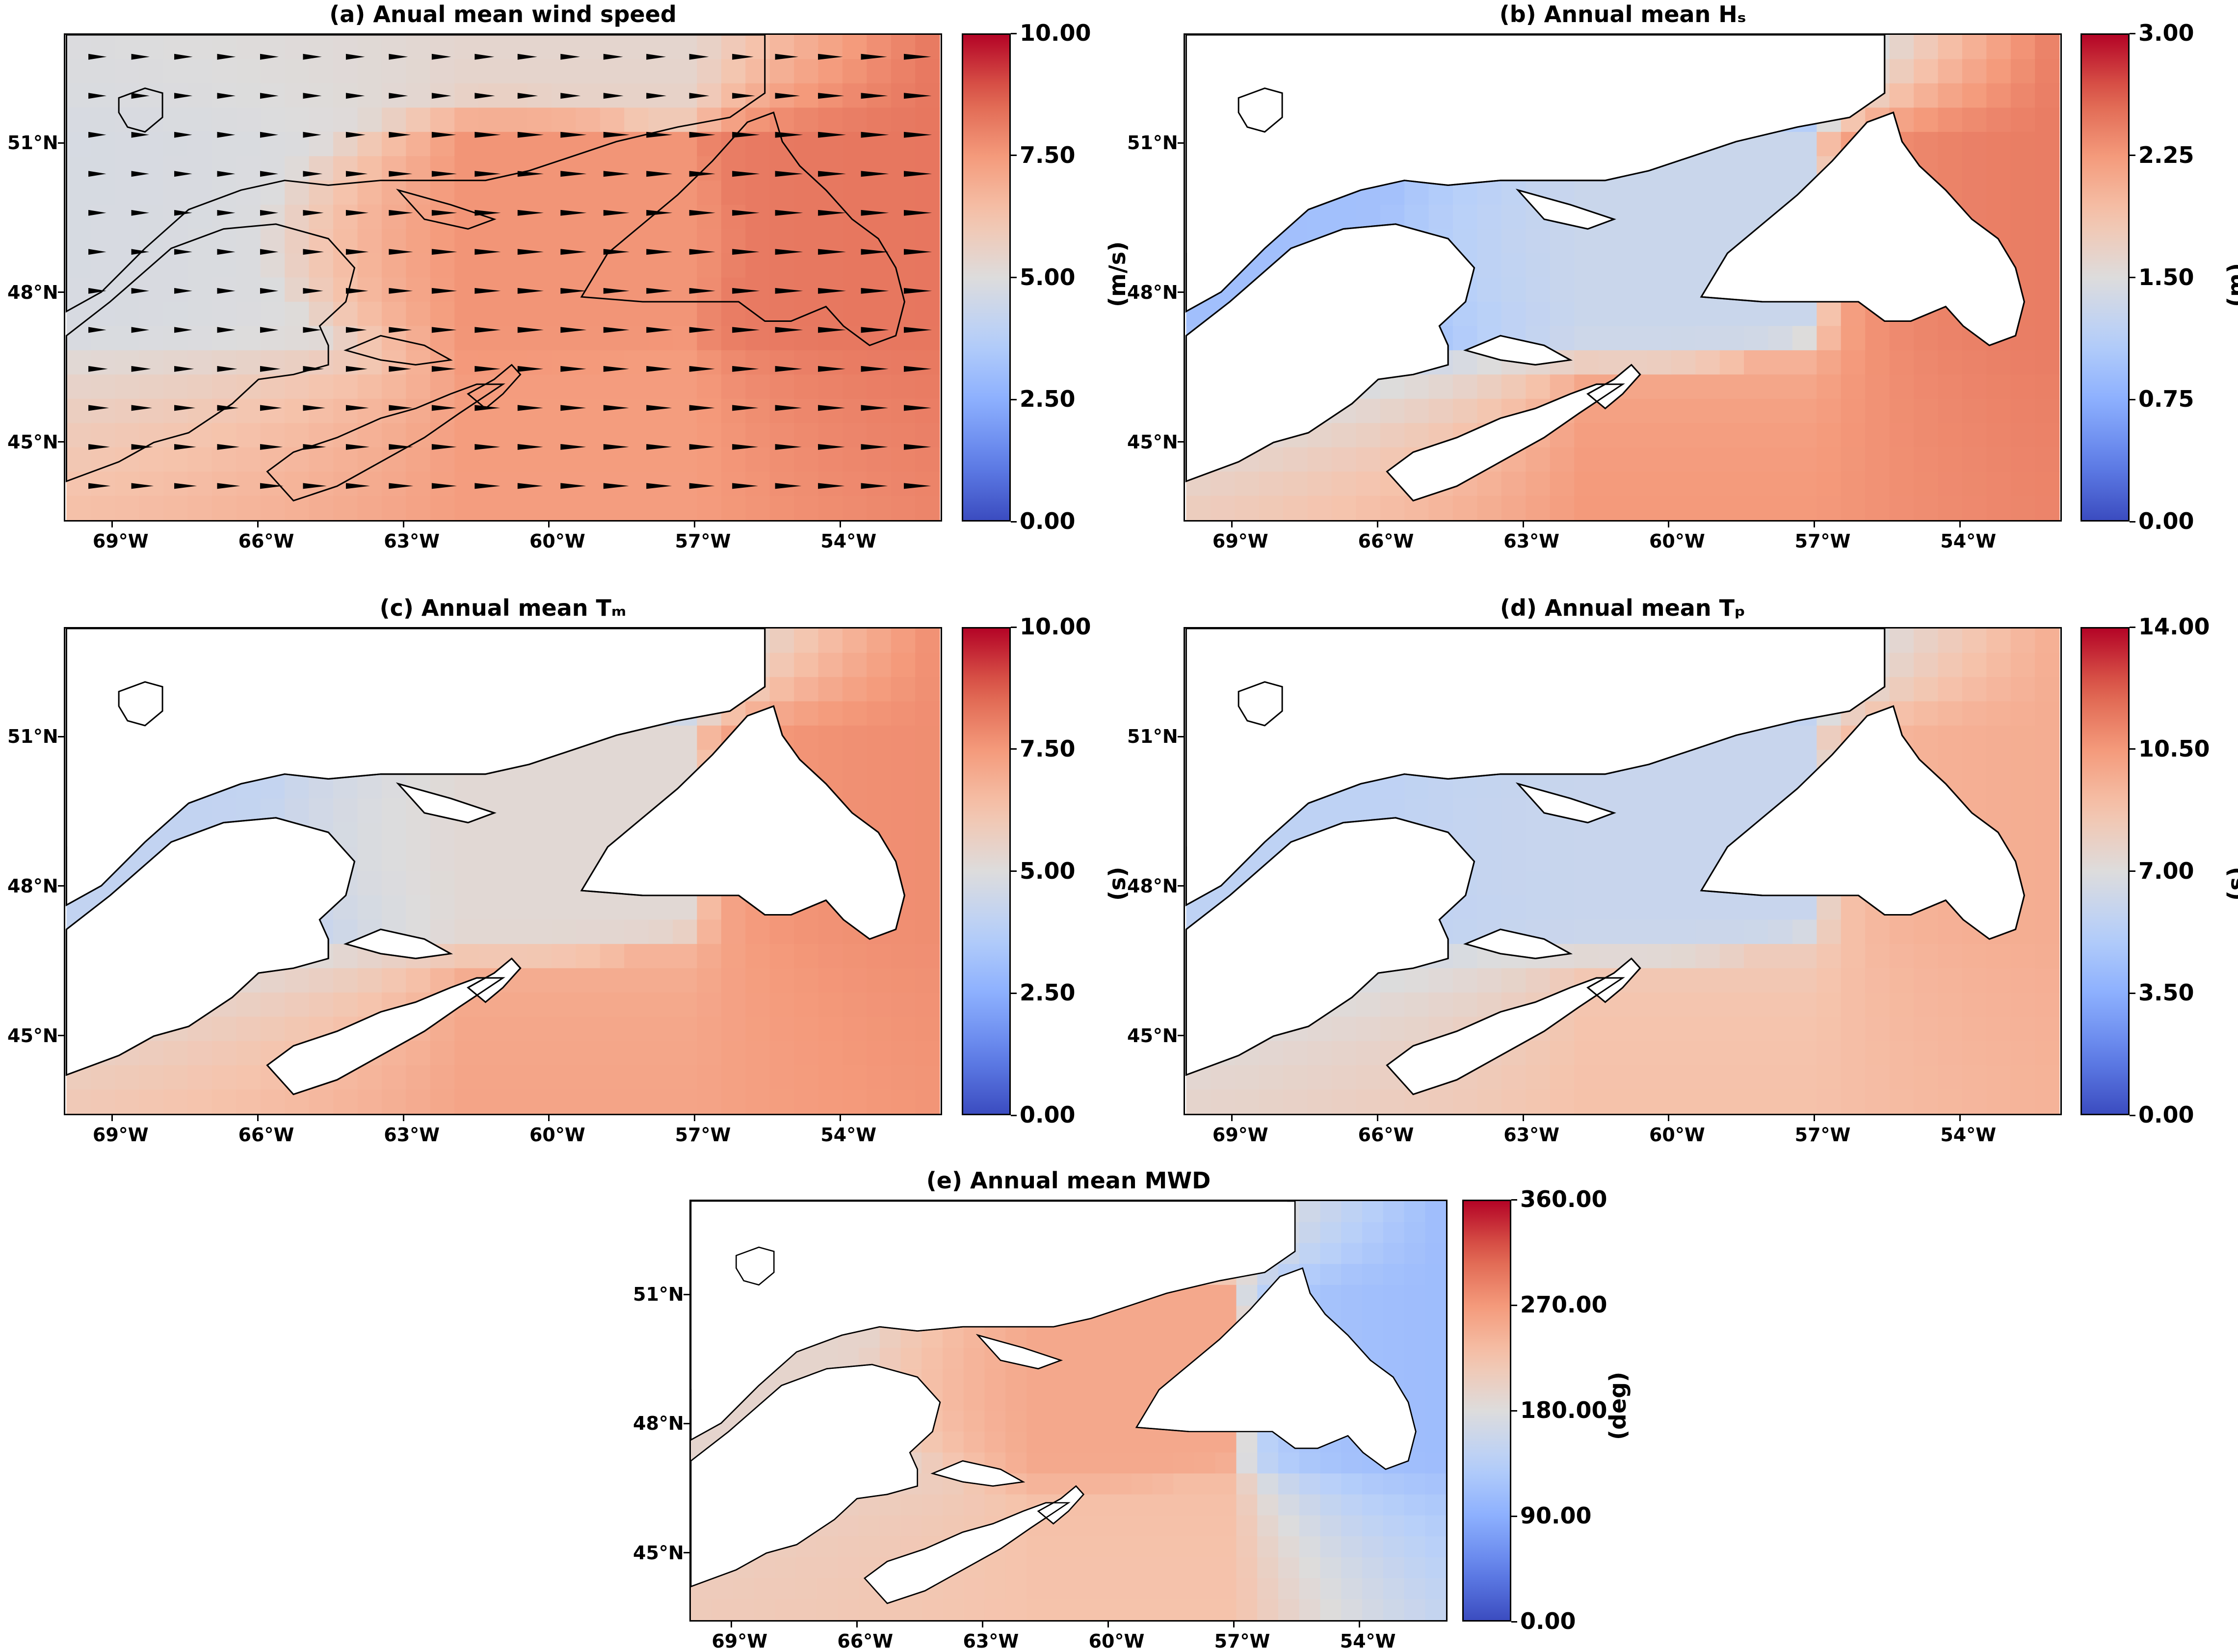 The height and width of the screenshot is (1652, 2238). What do you see at coordinates (495, 980) in the screenshot?
I see `coastline-outline` at bounding box center [495, 980].